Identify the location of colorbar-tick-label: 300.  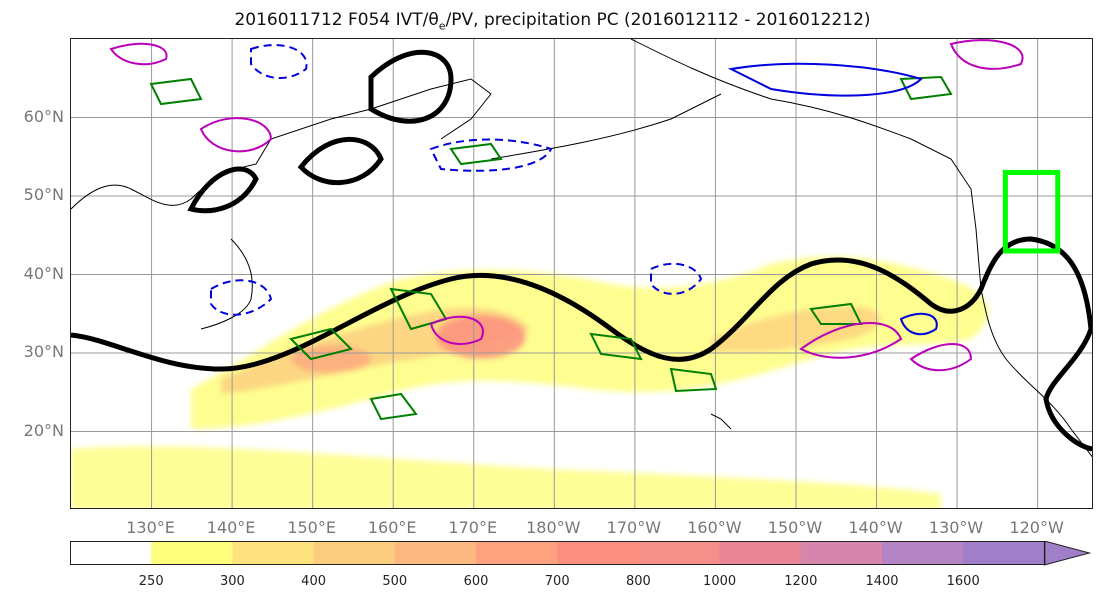
(232, 581).